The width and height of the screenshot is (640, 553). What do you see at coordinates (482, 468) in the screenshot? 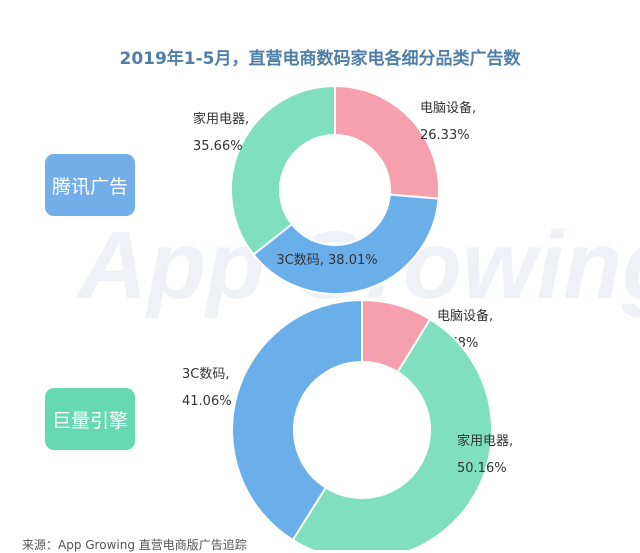
I see `slice-value-appliance: 50.16%` at bounding box center [482, 468].